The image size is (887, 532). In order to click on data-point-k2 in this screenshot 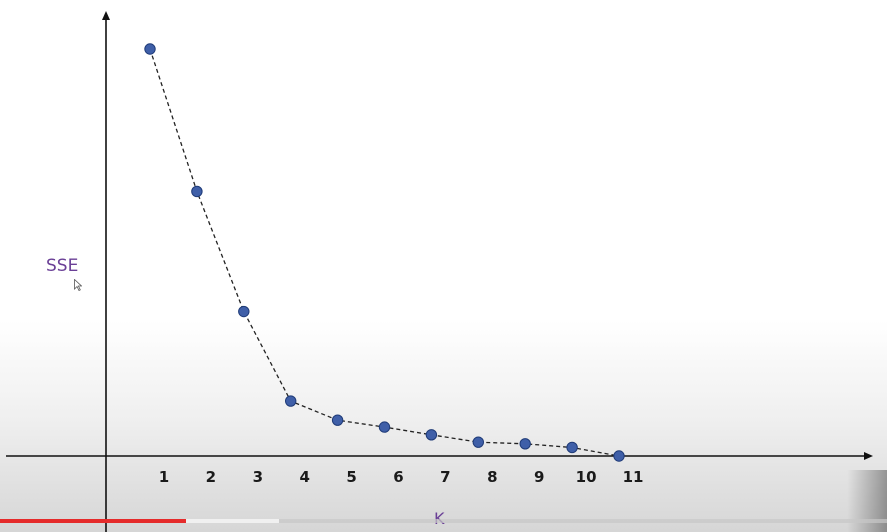, I will do `click(197, 191)`.